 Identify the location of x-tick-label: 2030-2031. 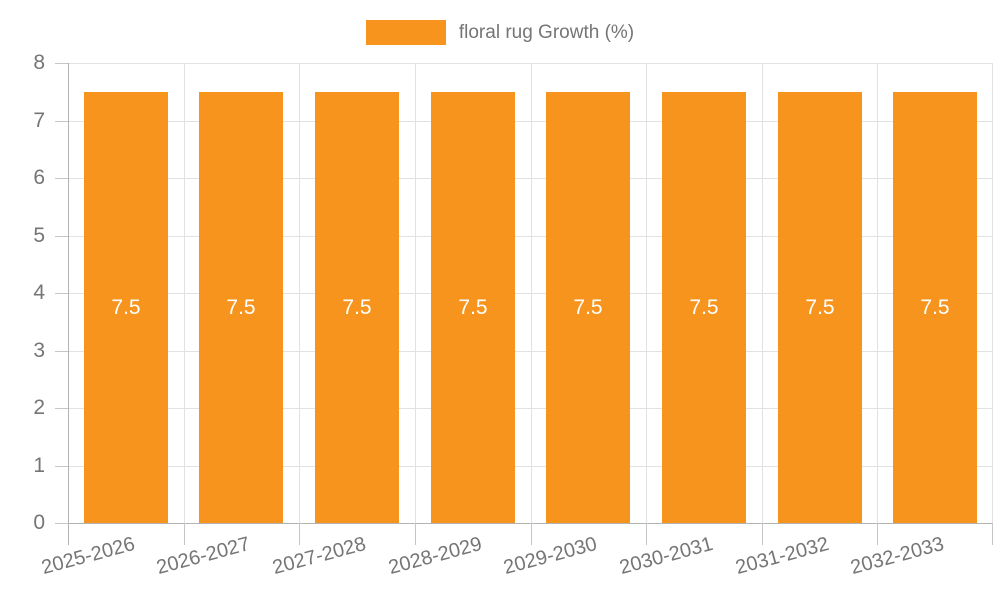
(666, 556).